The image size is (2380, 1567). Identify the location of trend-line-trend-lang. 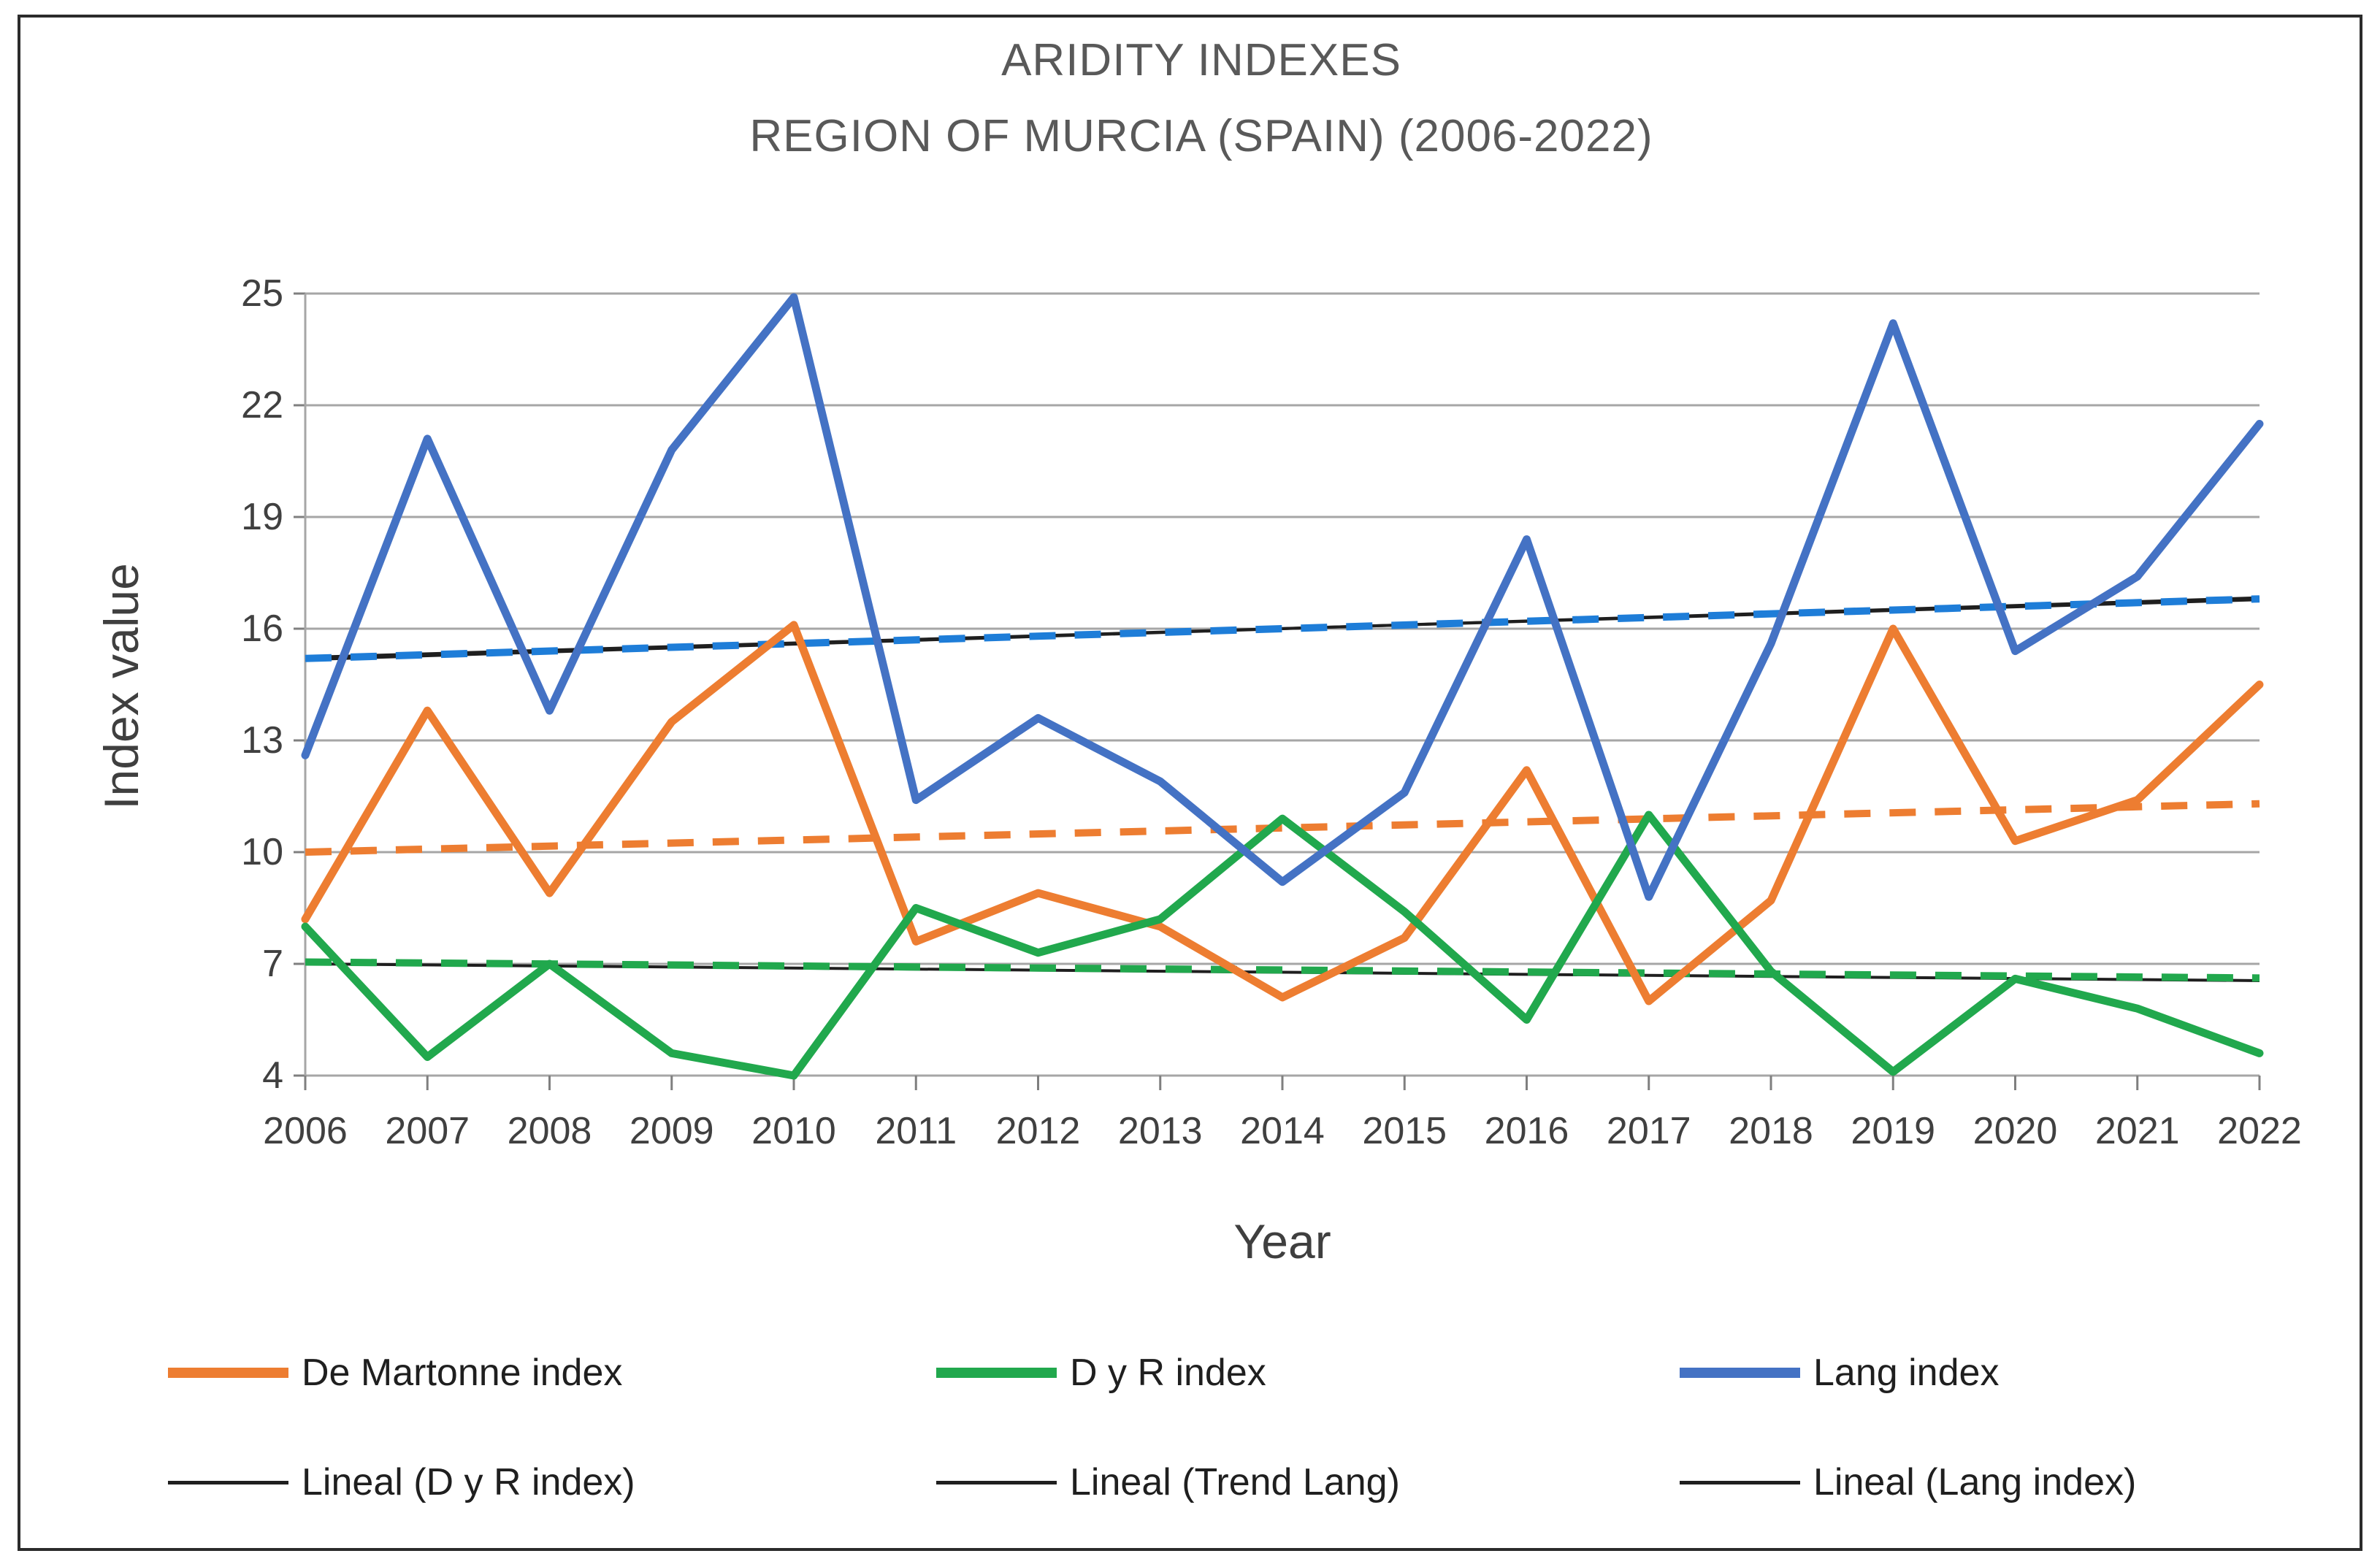
(1282, 628).